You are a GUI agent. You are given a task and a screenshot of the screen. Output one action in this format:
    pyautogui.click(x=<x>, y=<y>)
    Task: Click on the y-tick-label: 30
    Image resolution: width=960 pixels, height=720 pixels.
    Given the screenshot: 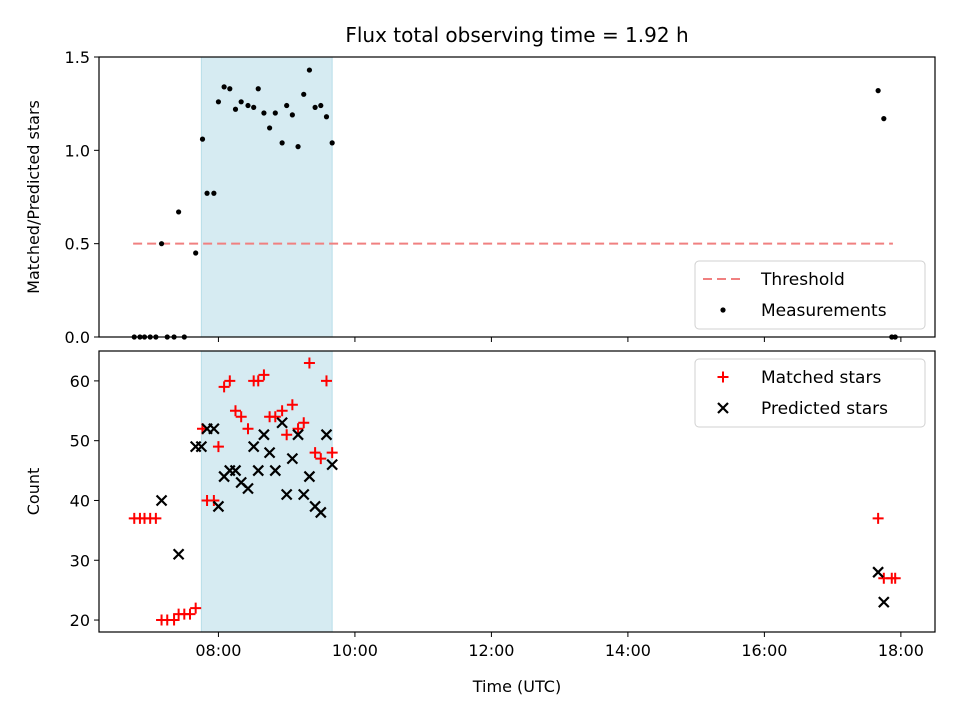 What is the action you would take?
    pyautogui.click(x=80, y=560)
    